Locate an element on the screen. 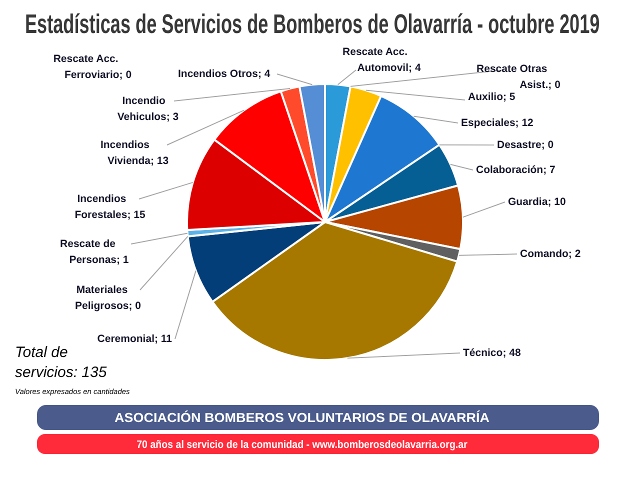 The image size is (631, 478). category-label: Rescate Acc. Ferroviario is located at coordinates (86, 67).